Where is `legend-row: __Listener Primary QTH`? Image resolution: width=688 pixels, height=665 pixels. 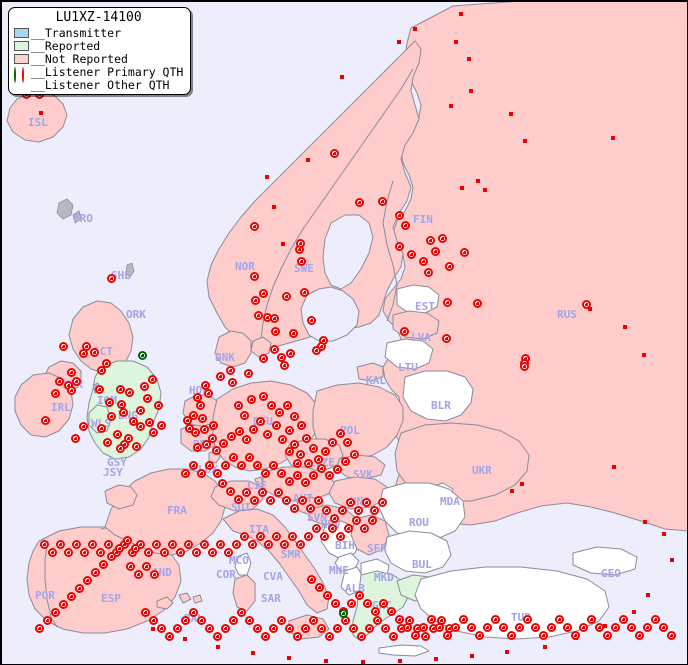 legend-row: __Listener Primary QTH is located at coordinates (99, 73).